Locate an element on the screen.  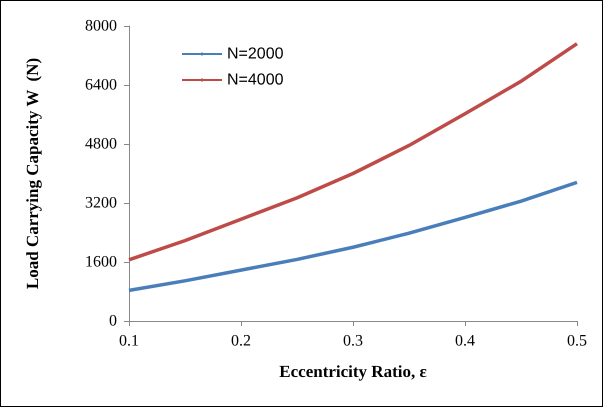
y-tick-label: 1600 is located at coordinates (101, 262).